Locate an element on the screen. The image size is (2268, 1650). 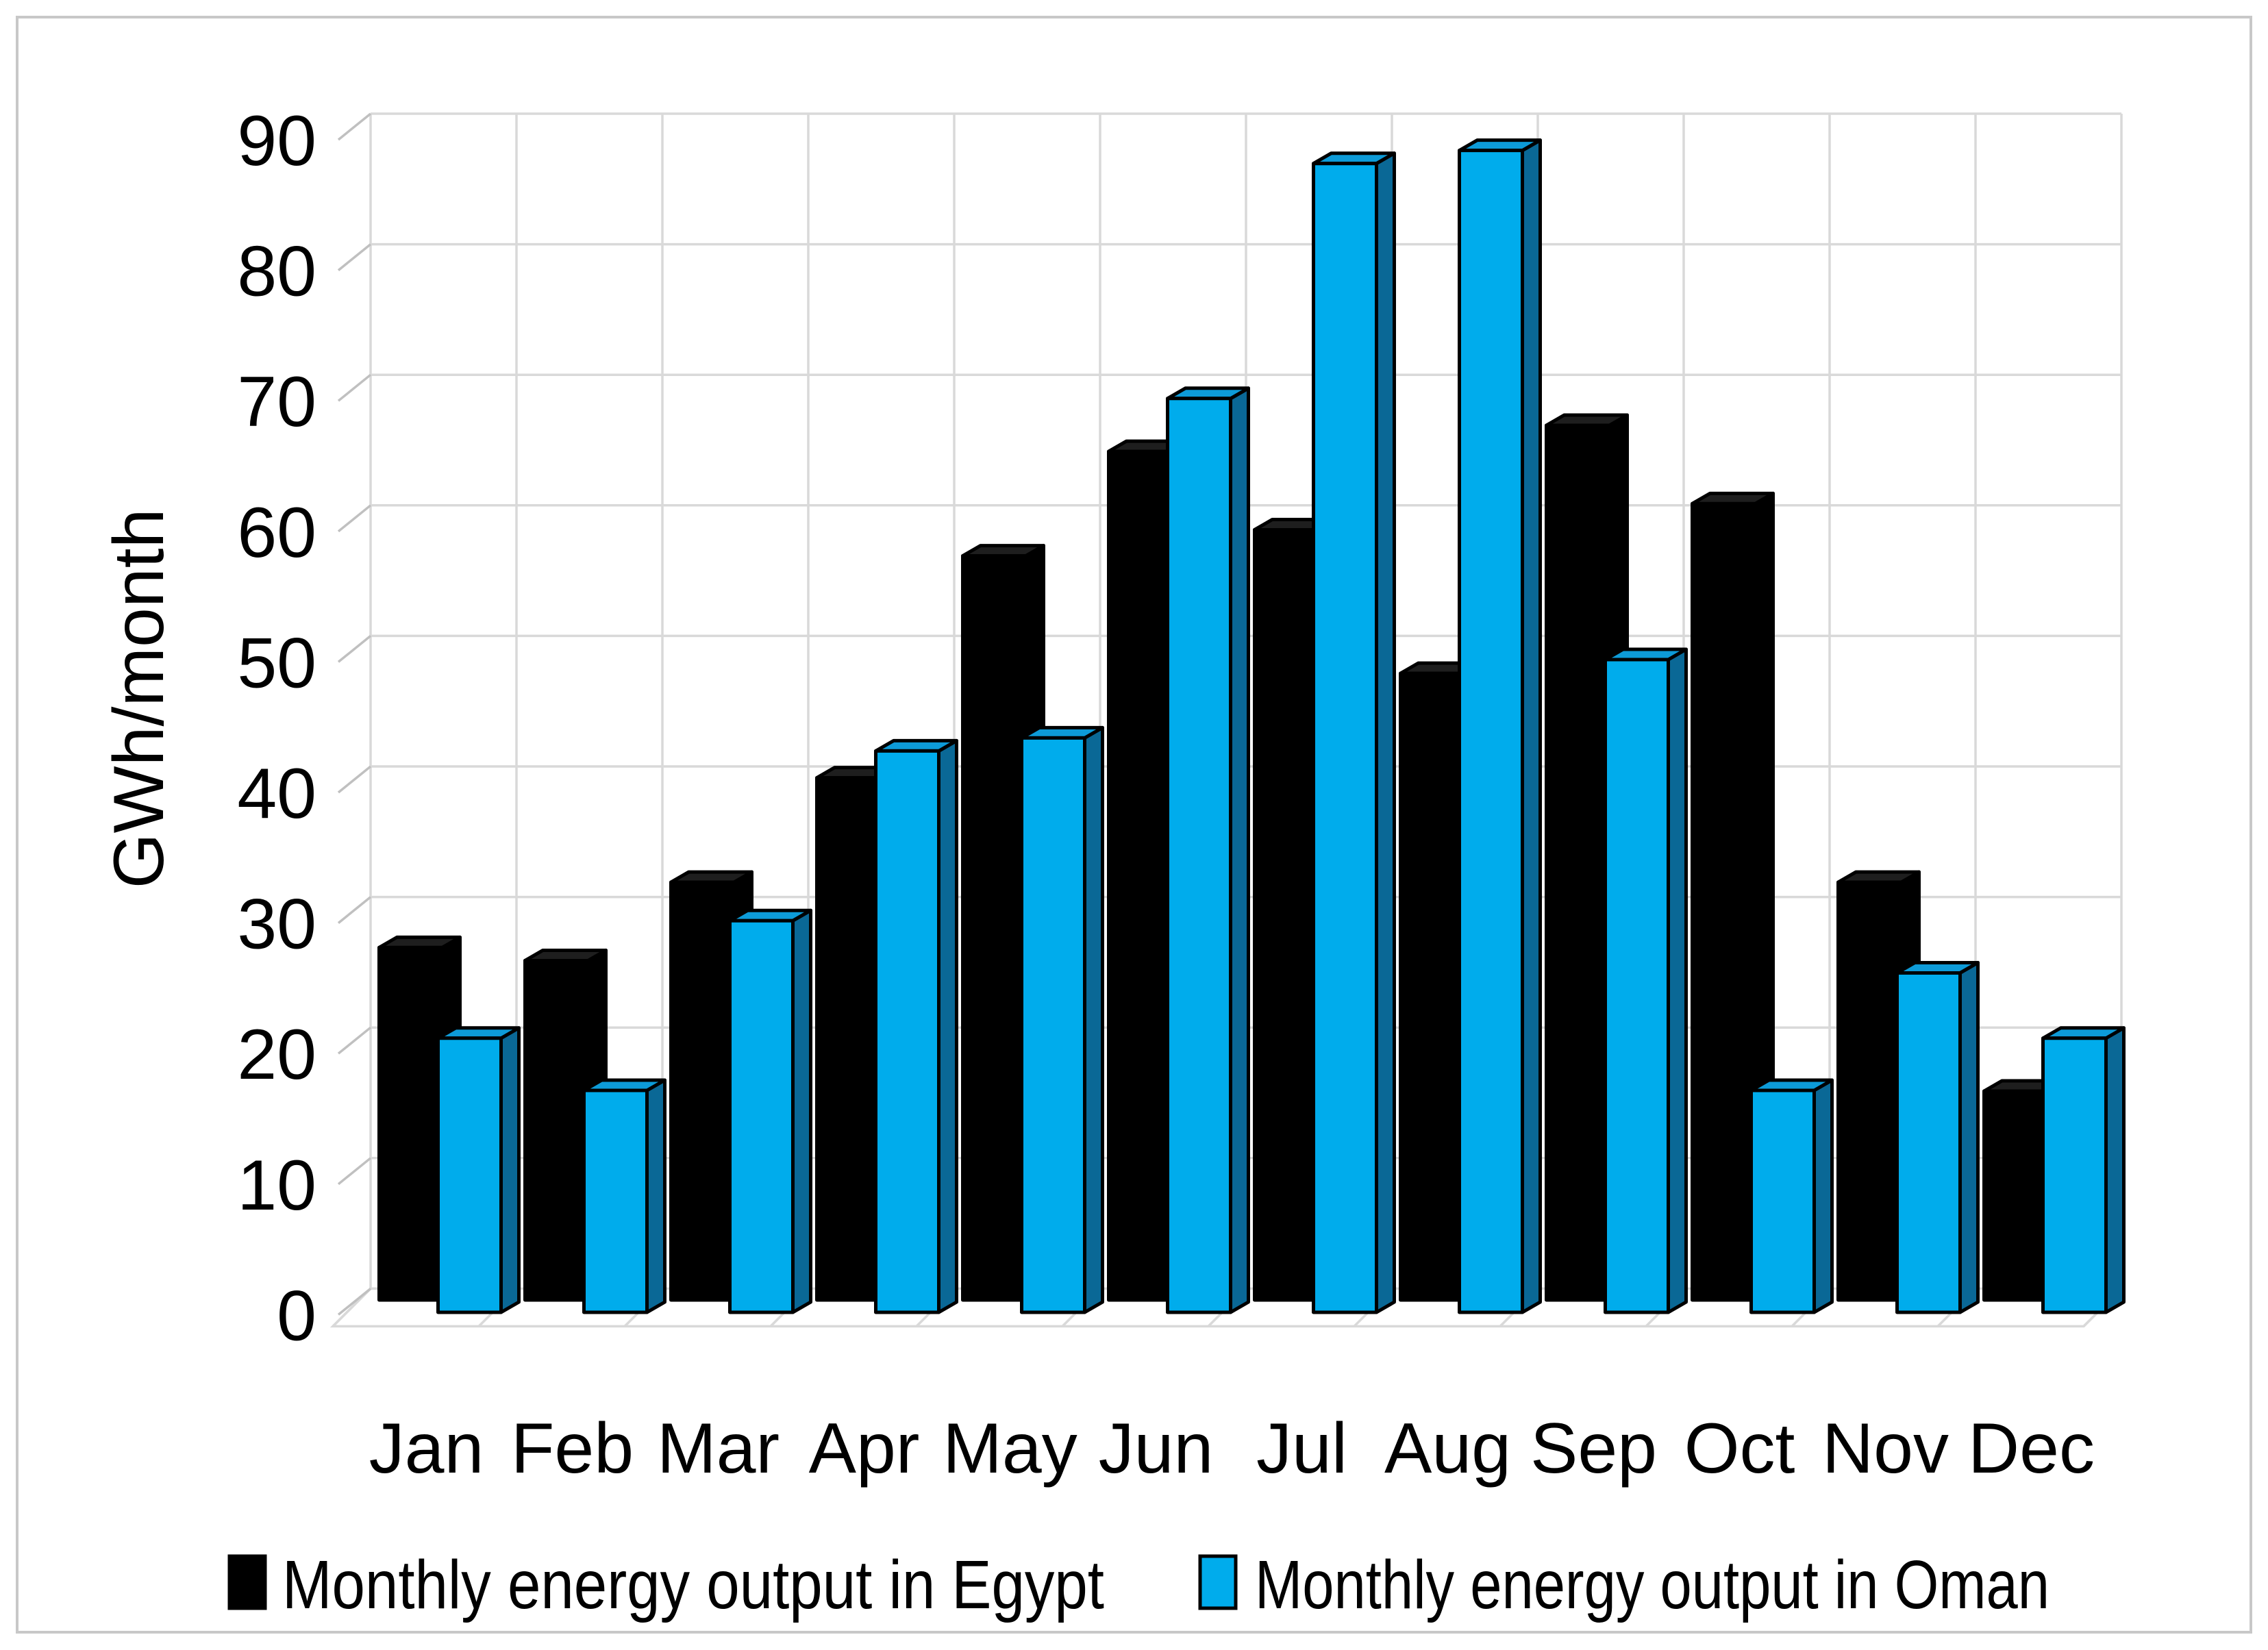
bar-oman-jul-front is located at coordinates (1345, 738).